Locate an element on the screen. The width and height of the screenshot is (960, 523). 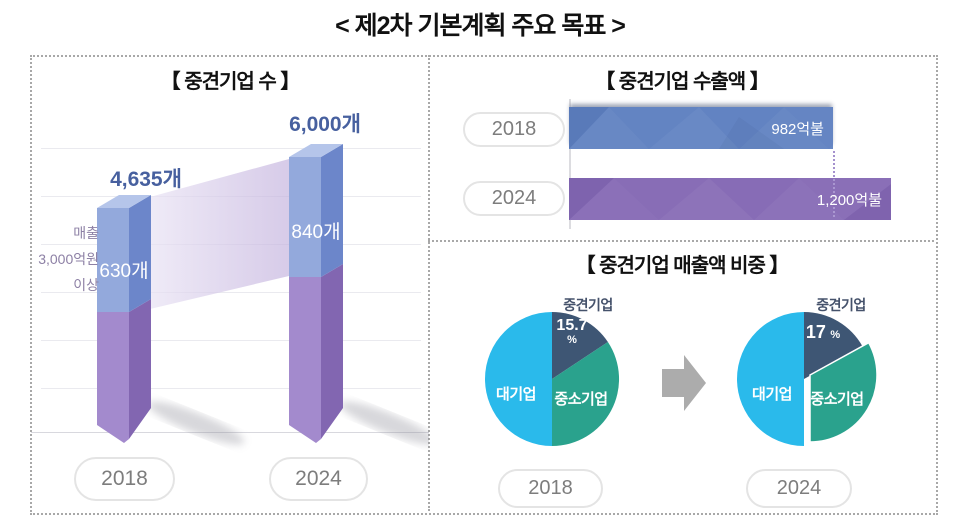
column-shadow-2024 is located at coordinates (384, 423).